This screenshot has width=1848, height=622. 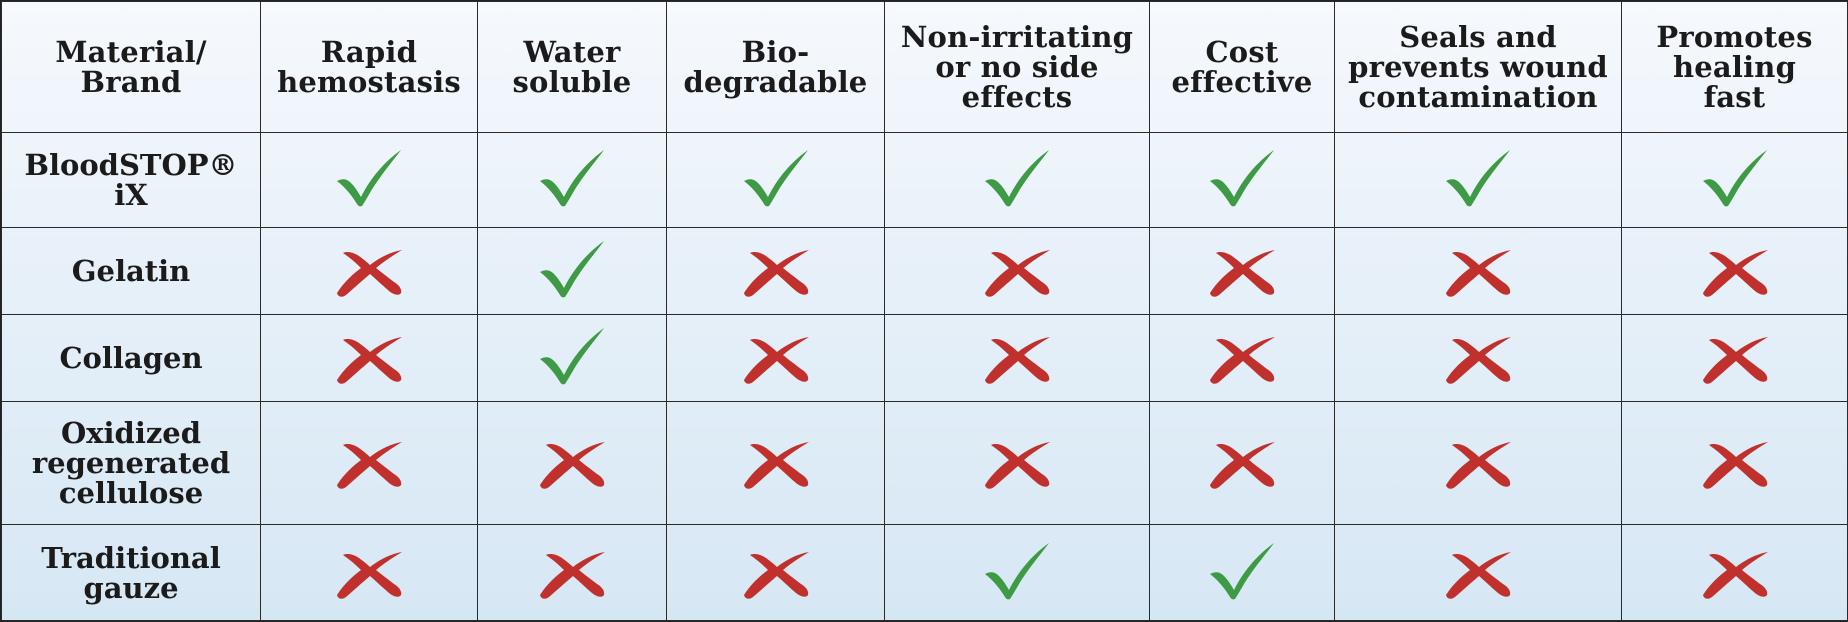 I want to click on material-name-cell: Oxidized regenerated cellulose, so click(x=131, y=463).